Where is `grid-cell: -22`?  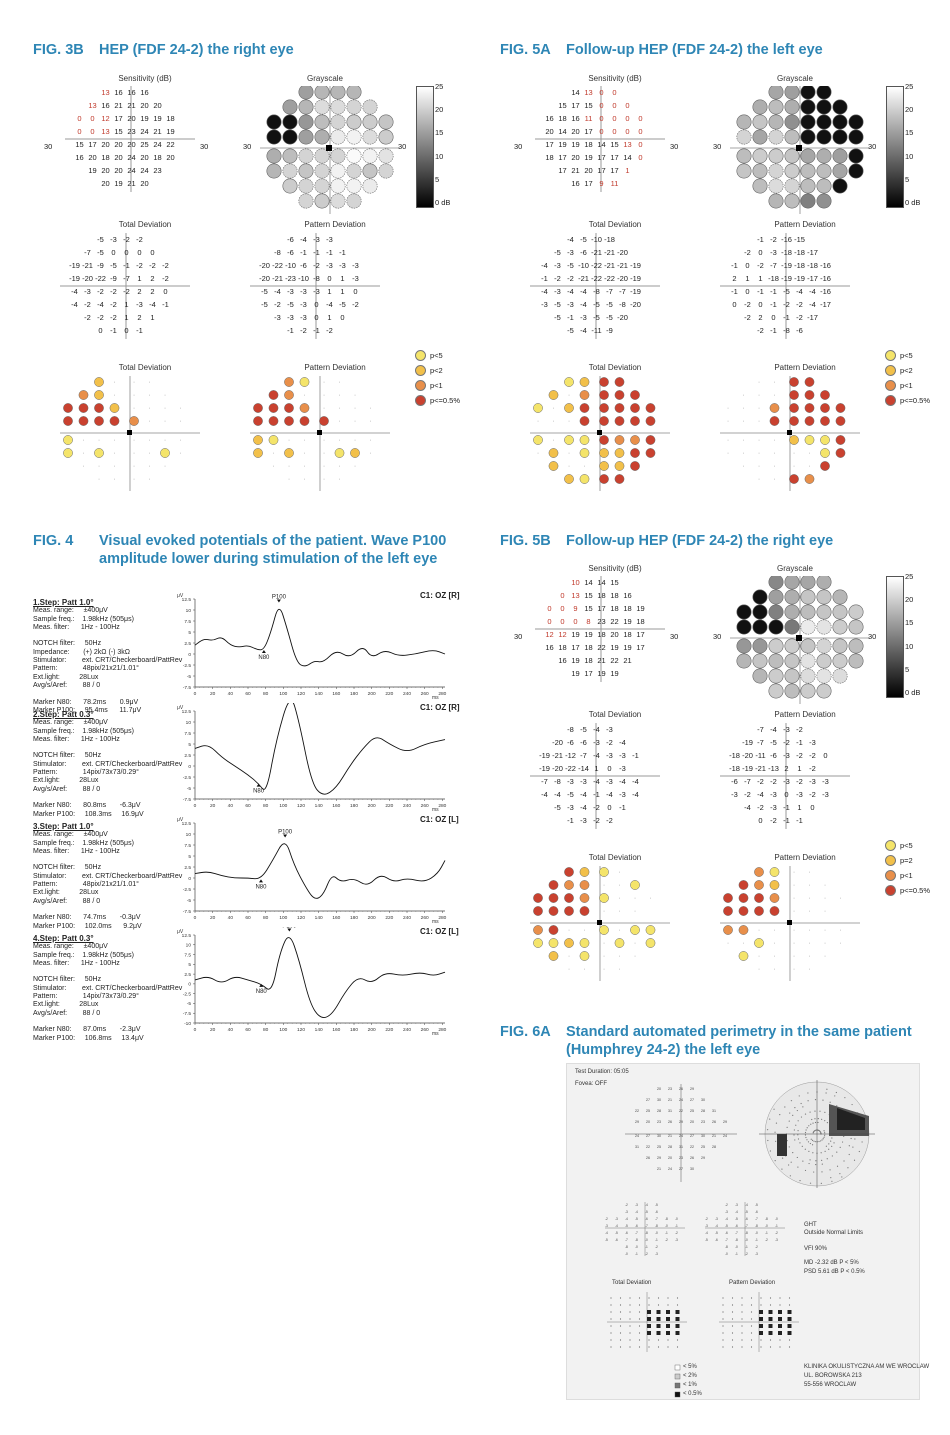
grid-cell: -22 is located at coordinates (596, 265).